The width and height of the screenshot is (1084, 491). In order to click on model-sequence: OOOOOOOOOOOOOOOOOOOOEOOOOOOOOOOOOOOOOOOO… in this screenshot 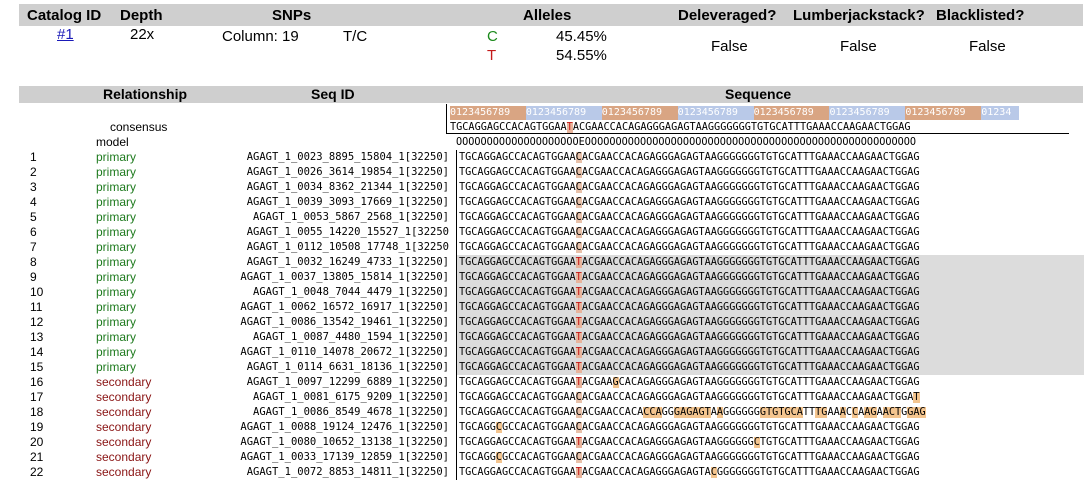, I will do `click(686, 142)`.